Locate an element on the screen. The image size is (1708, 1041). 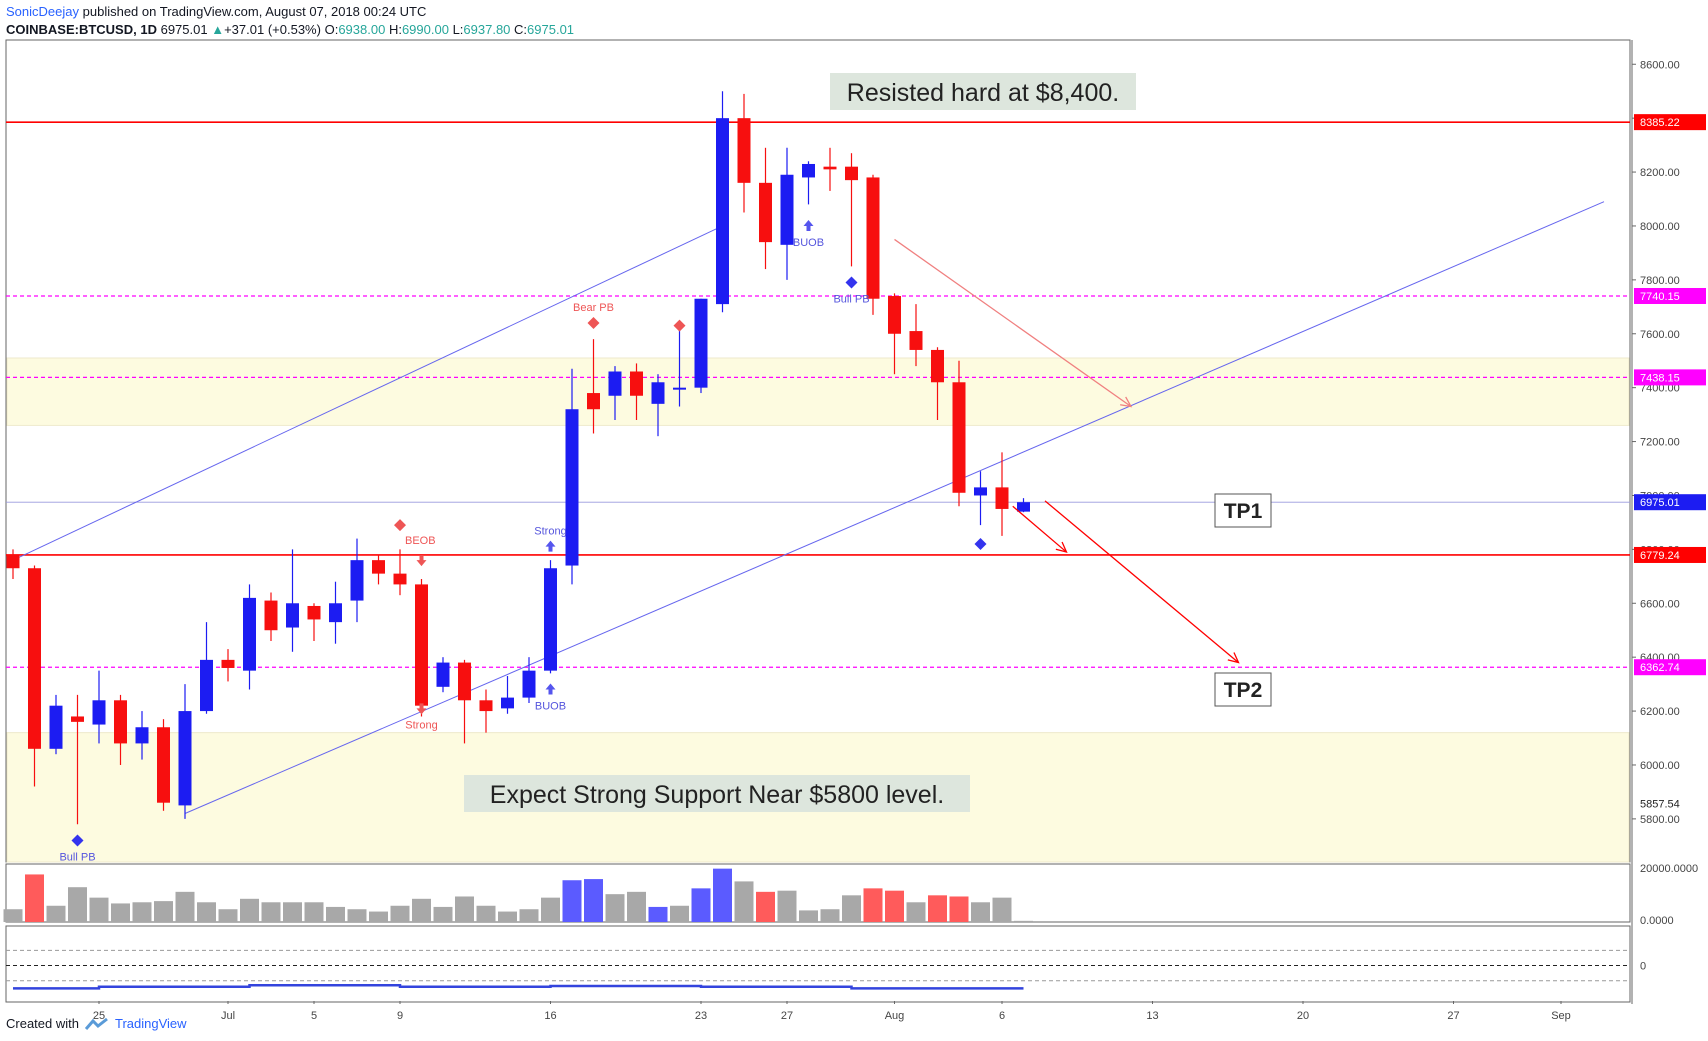
price-tick-label: 7800.00 is located at coordinates (1660, 281).